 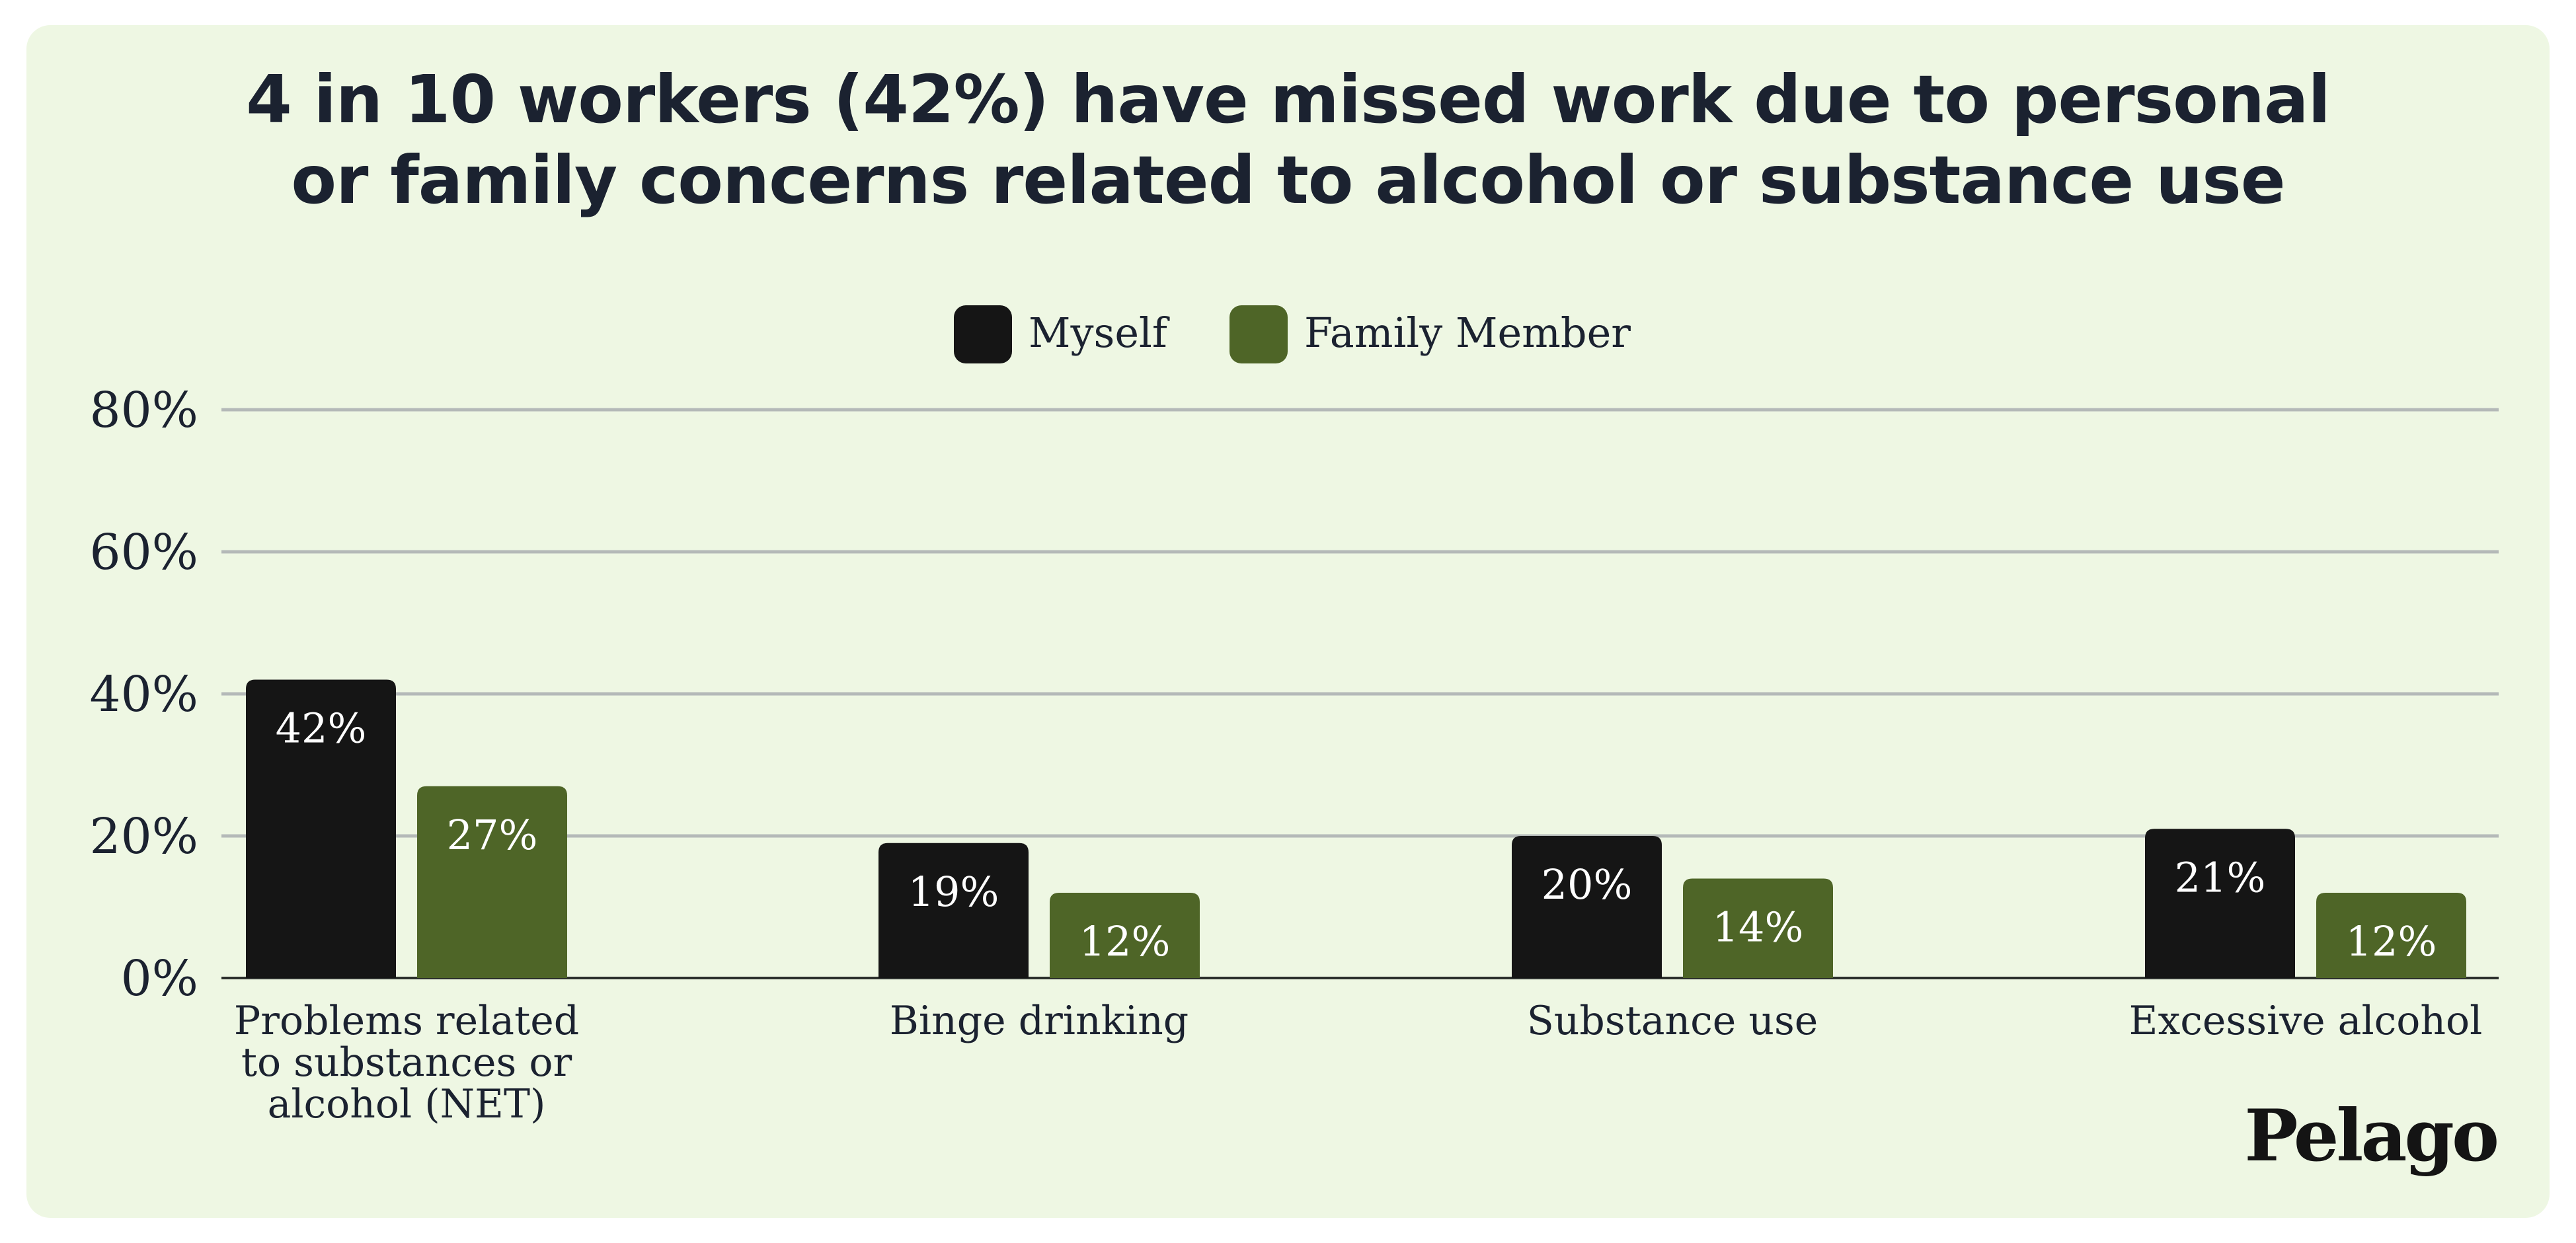 I want to click on bar-value-label: 42%, so click(x=321, y=728).